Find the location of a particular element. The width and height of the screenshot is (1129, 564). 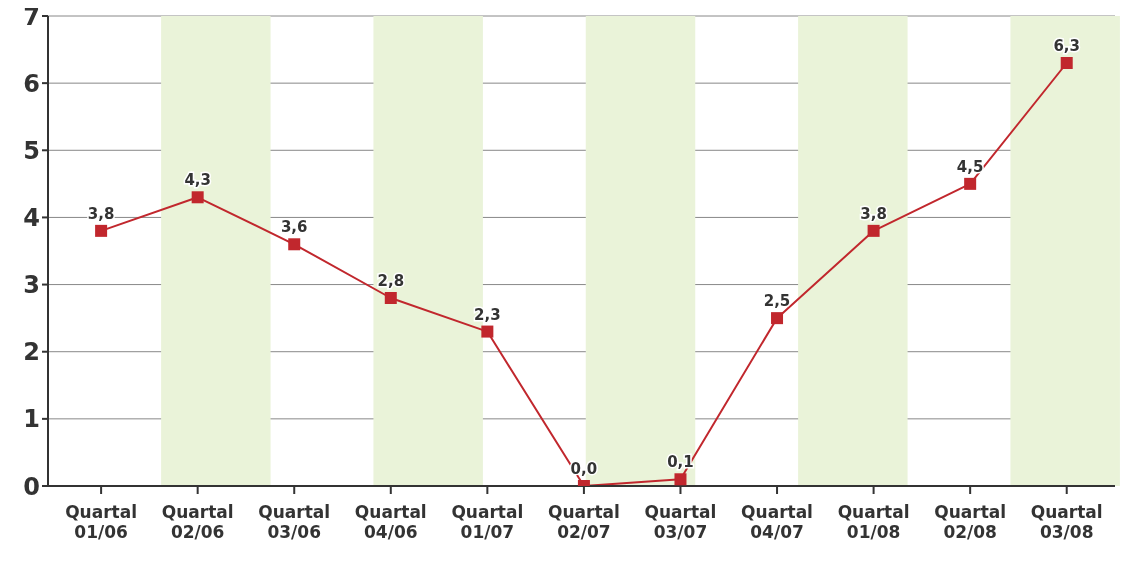

data-label: 2,8 is located at coordinates (391, 281).